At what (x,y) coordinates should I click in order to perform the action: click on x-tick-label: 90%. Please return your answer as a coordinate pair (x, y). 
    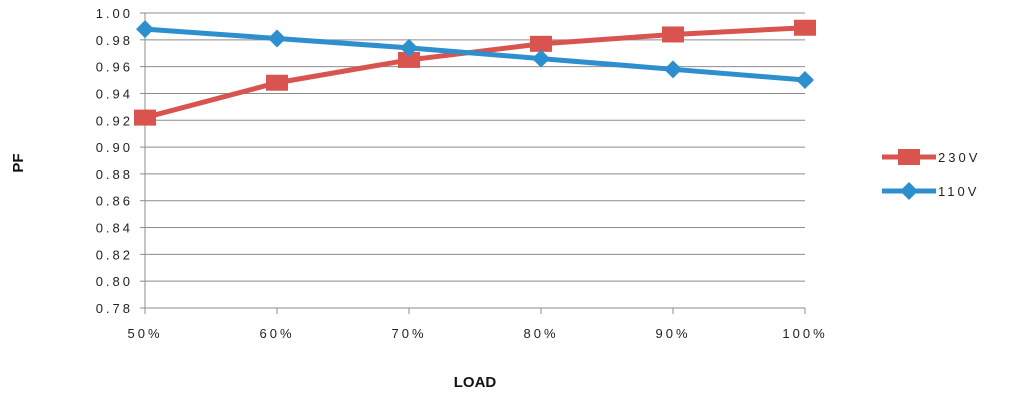
    Looking at the image, I should click on (672, 333).